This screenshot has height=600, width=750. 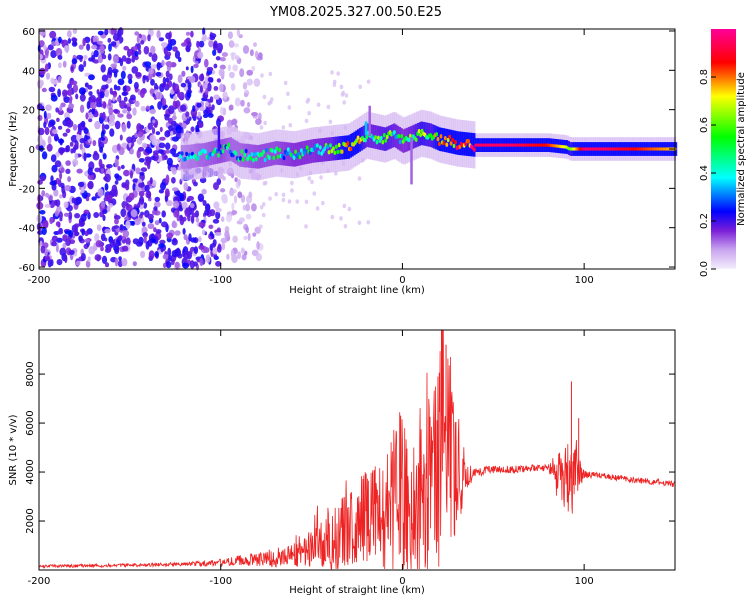 What do you see at coordinates (28, 111) in the screenshot?
I see `y-tick-label: 20` at bounding box center [28, 111].